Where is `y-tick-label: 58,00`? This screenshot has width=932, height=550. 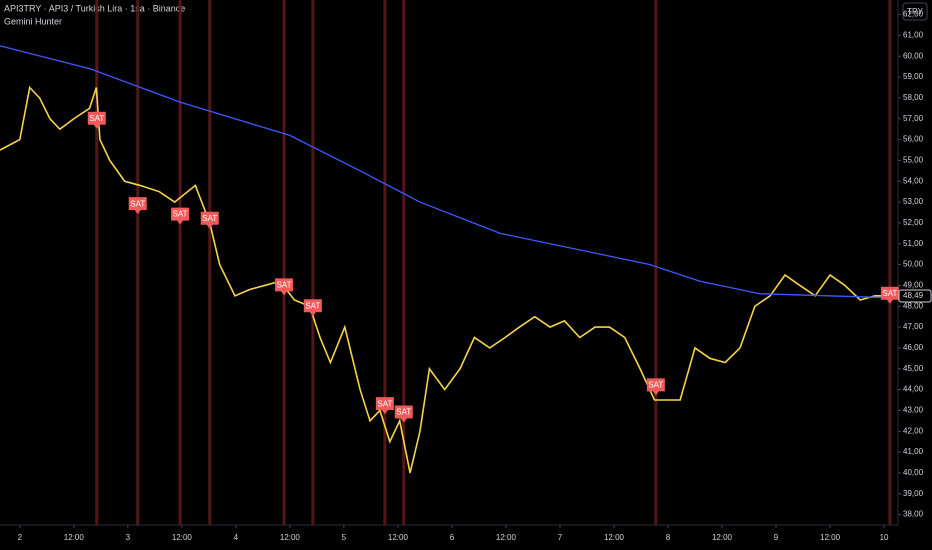
y-tick-label: 58,00 is located at coordinates (913, 97).